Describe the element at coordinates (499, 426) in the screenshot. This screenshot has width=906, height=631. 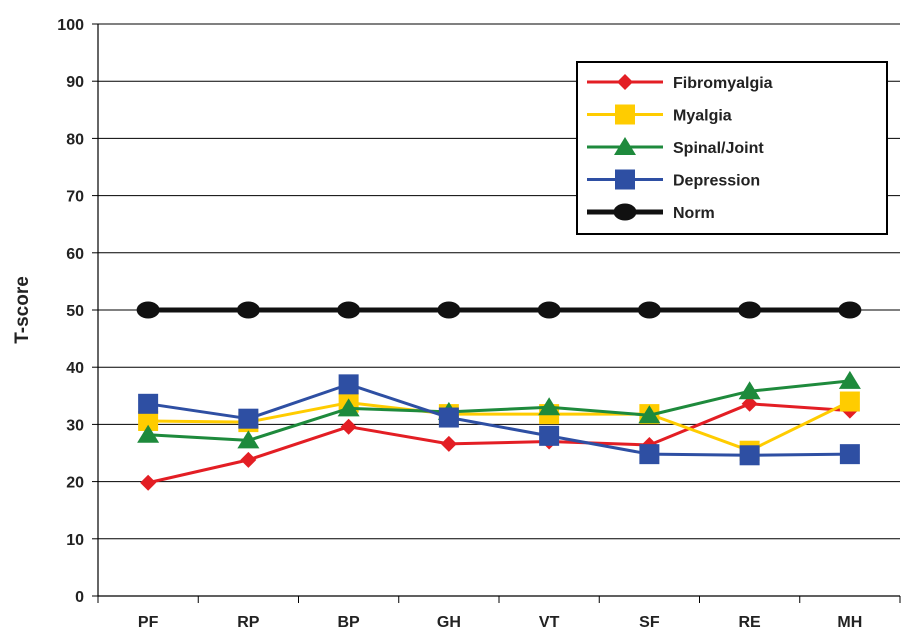
I see `series-line-myalgia` at that location.